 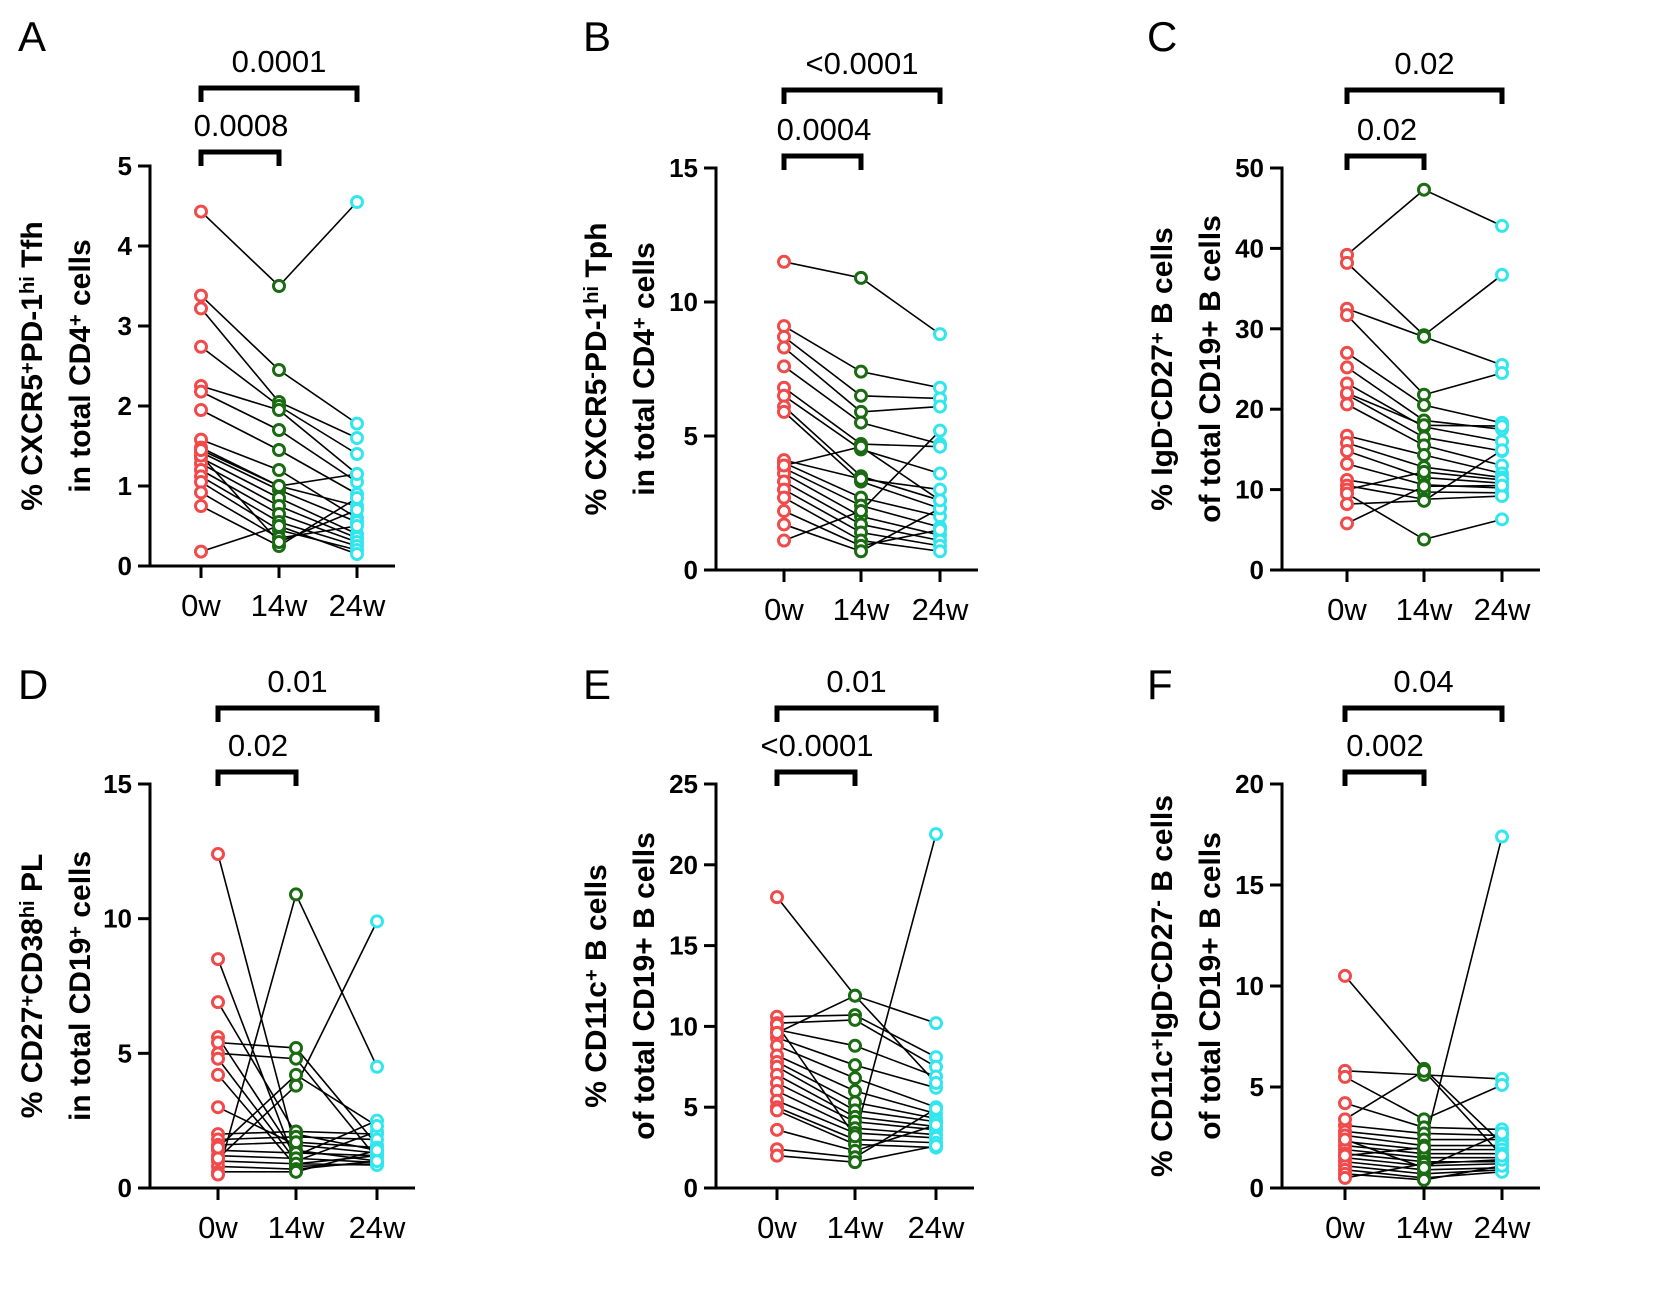 What do you see at coordinates (32, 248) in the screenshot?
I see `y-axis-label-text: Tfh` at bounding box center [32, 248].